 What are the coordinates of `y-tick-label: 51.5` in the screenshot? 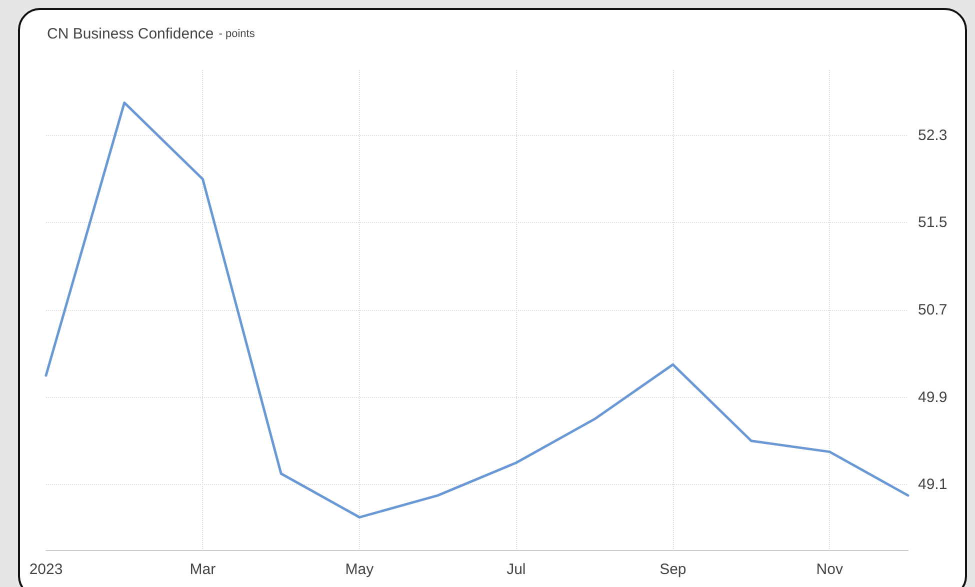 It's located at (933, 223).